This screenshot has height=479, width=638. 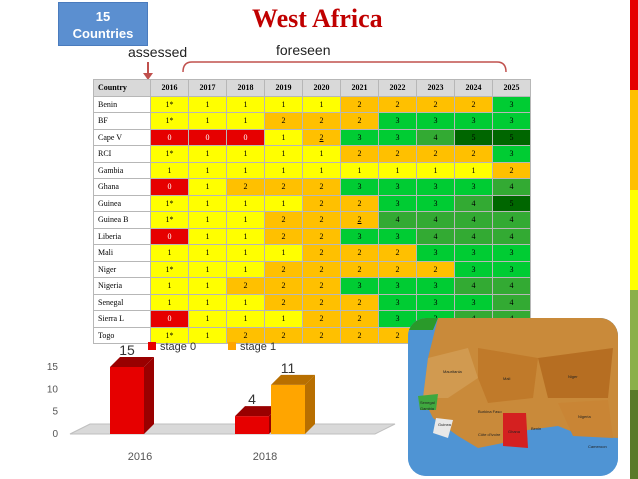 I want to click on column-header-2022: 2022, so click(x=397, y=88).